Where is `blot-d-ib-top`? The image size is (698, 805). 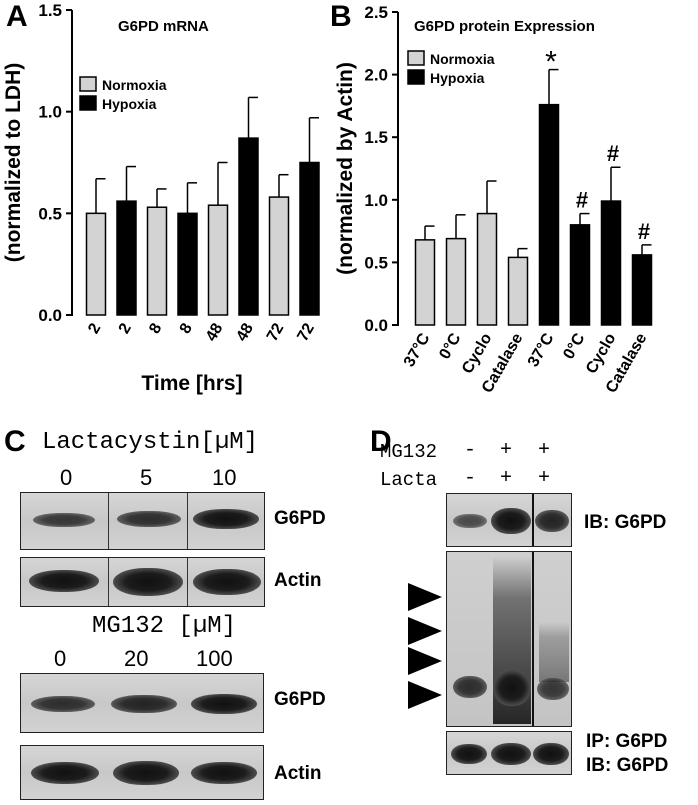
blot-d-ib-top is located at coordinates (509, 520).